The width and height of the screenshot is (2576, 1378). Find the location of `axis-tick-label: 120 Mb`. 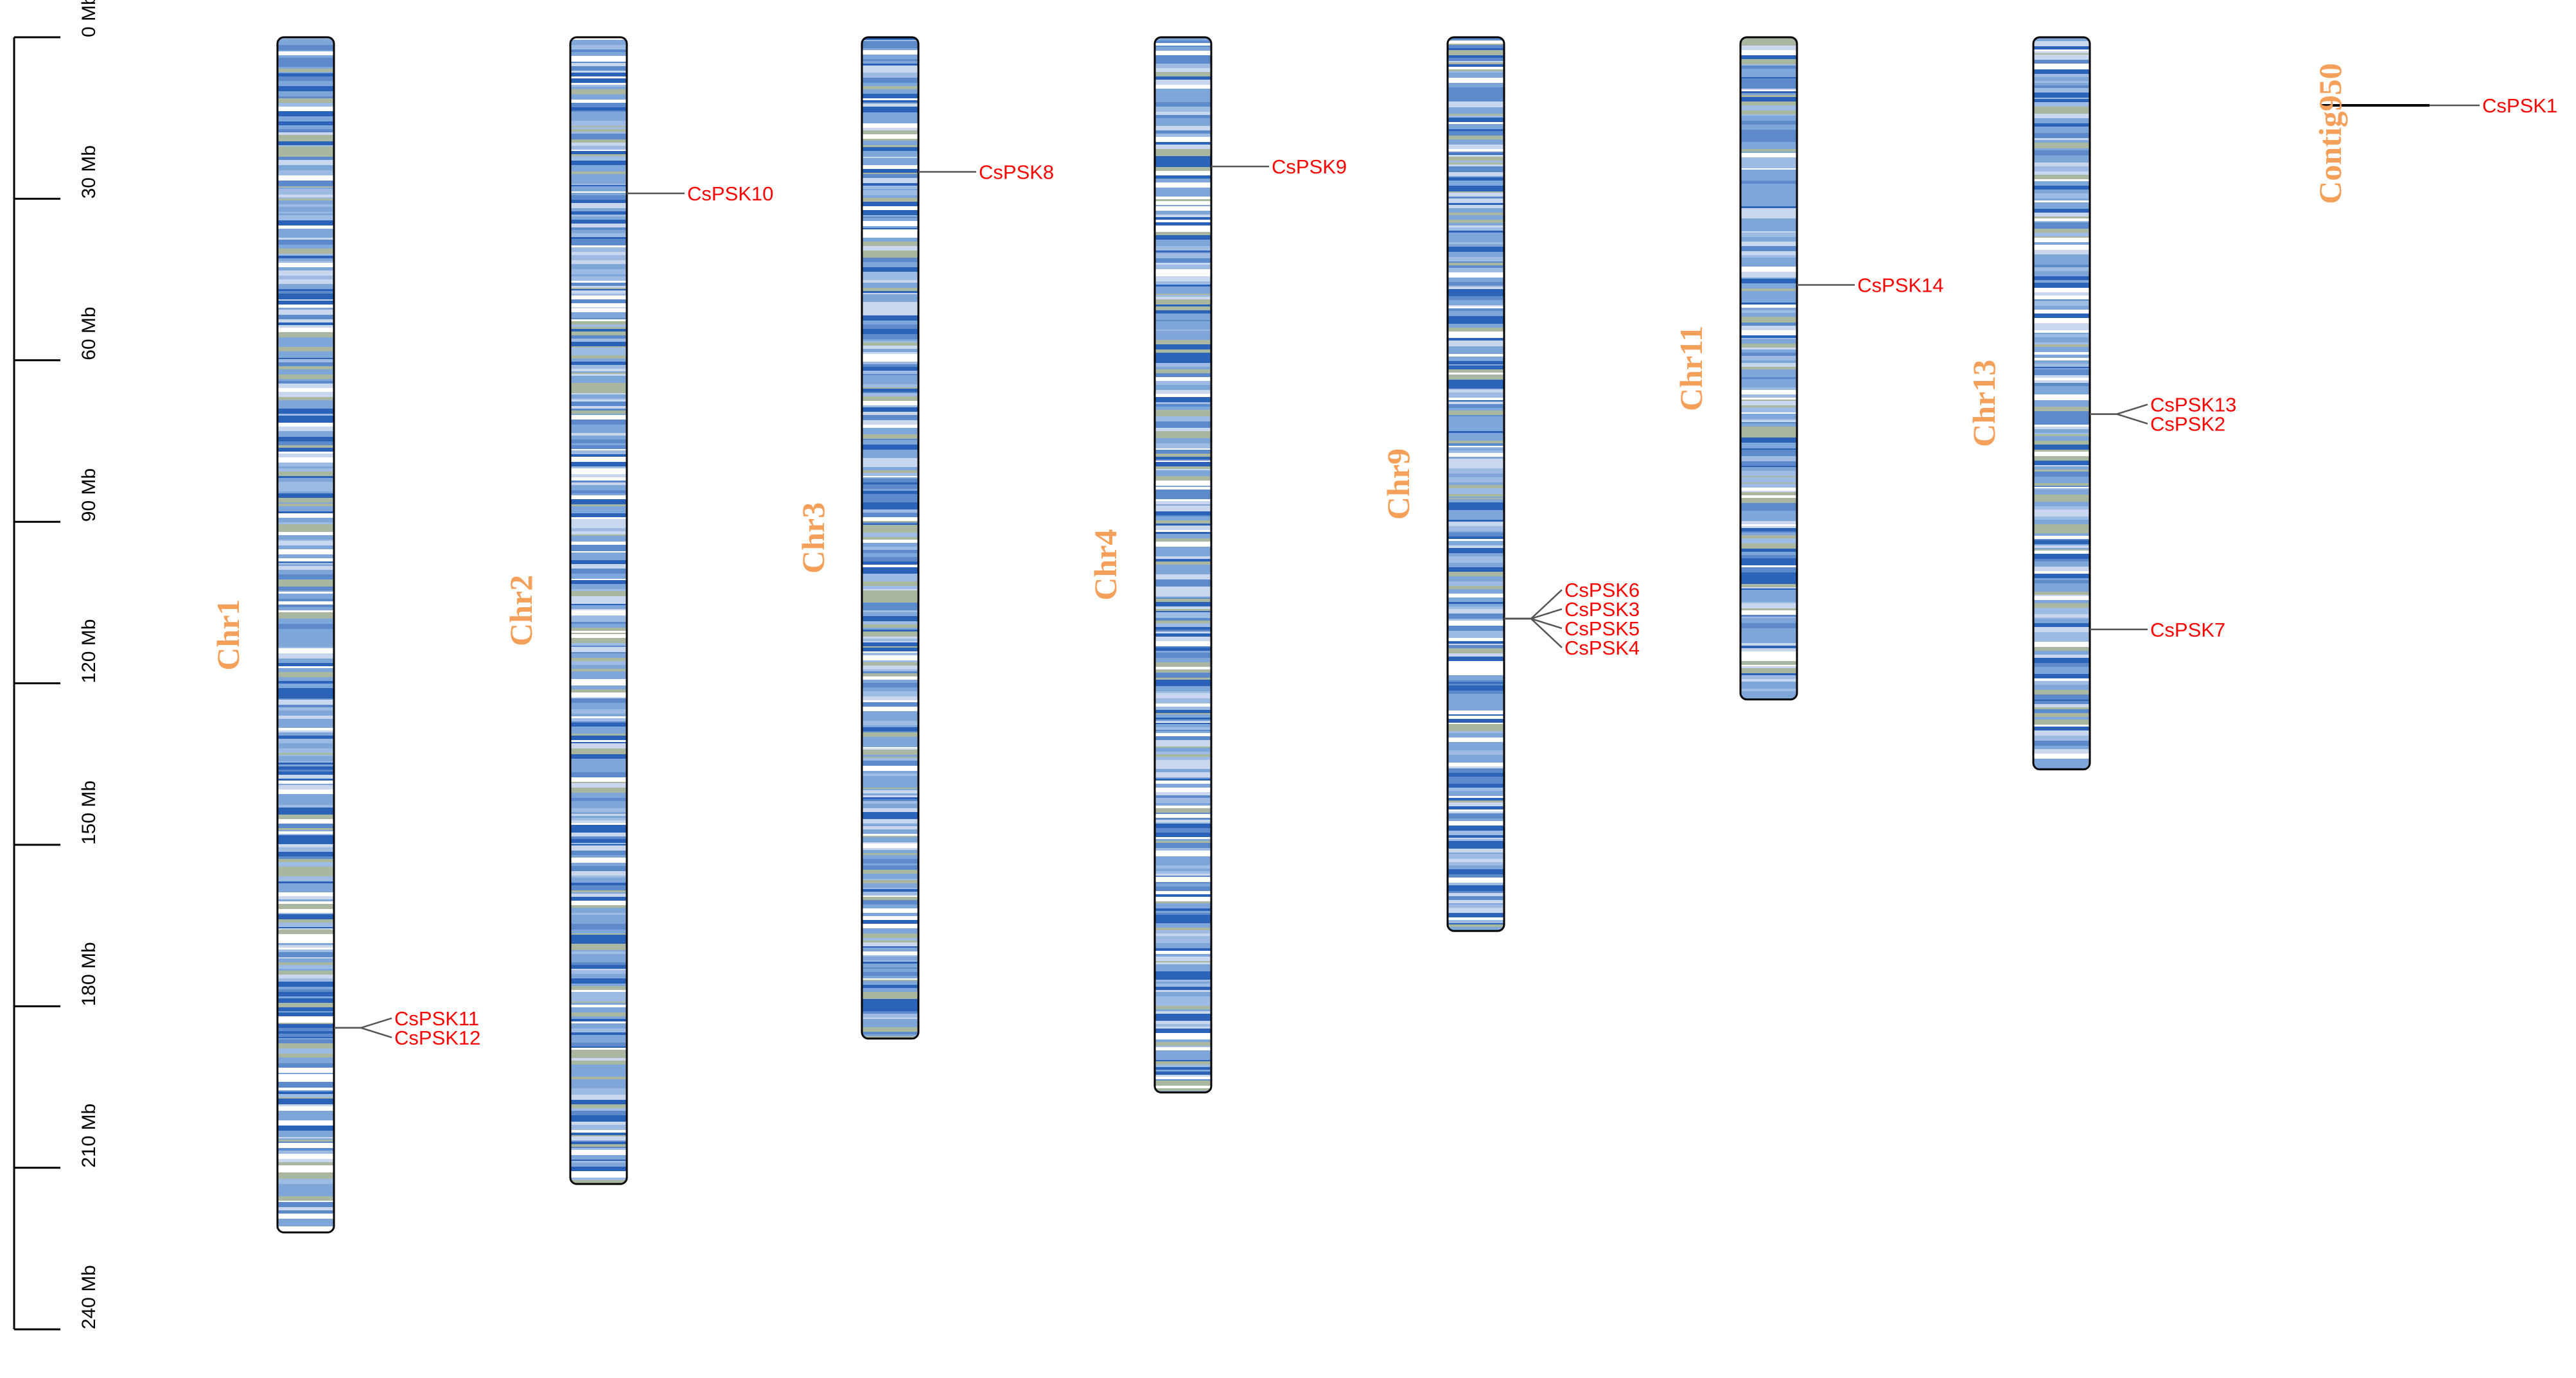

axis-tick-label: 120 Mb is located at coordinates (89, 651).